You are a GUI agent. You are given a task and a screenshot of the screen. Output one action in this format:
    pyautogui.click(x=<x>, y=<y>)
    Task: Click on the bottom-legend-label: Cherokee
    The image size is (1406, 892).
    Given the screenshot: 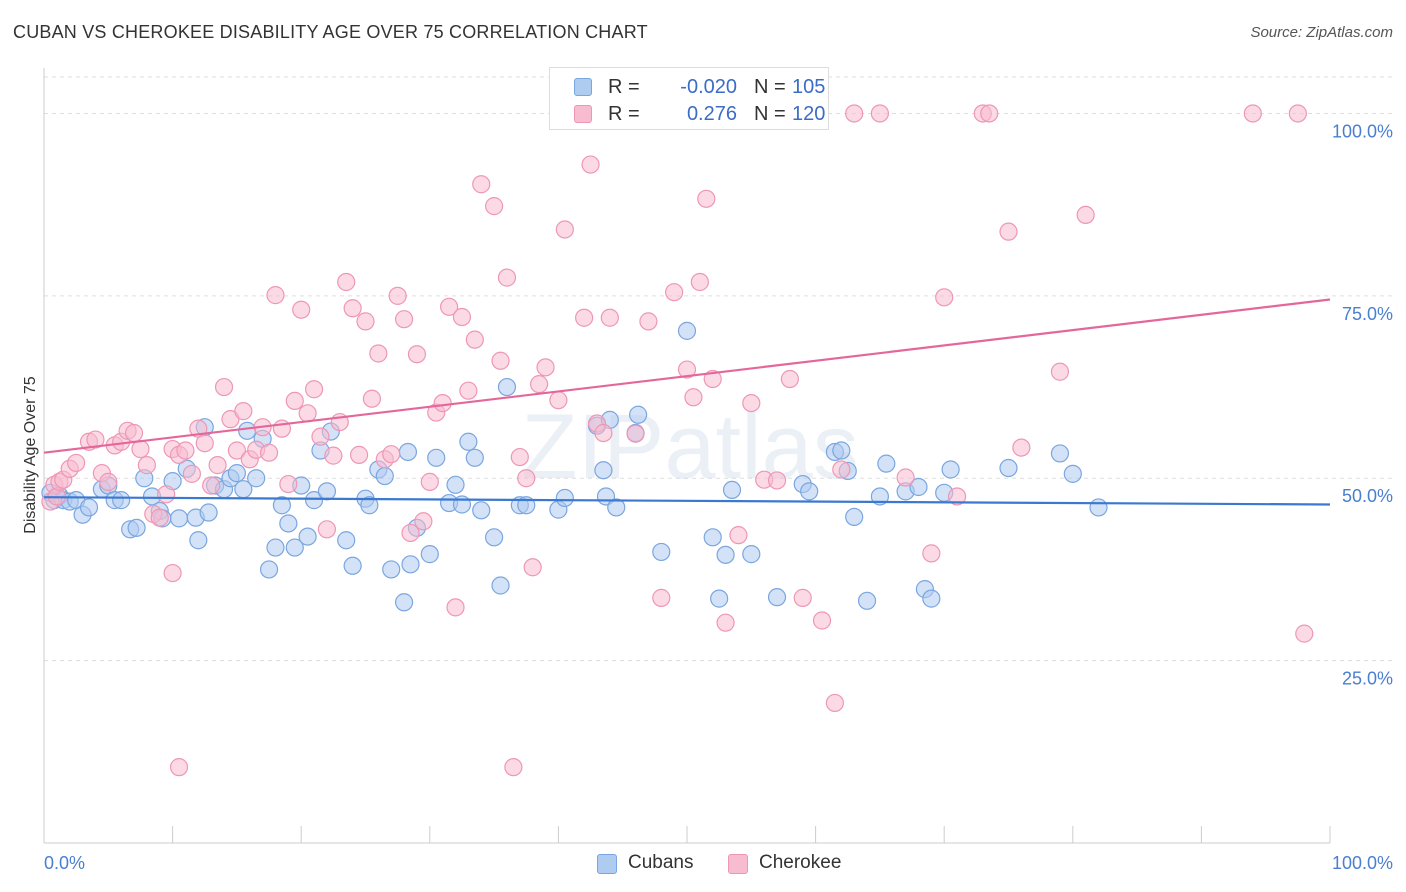 What is the action you would take?
    pyautogui.click(x=800, y=862)
    